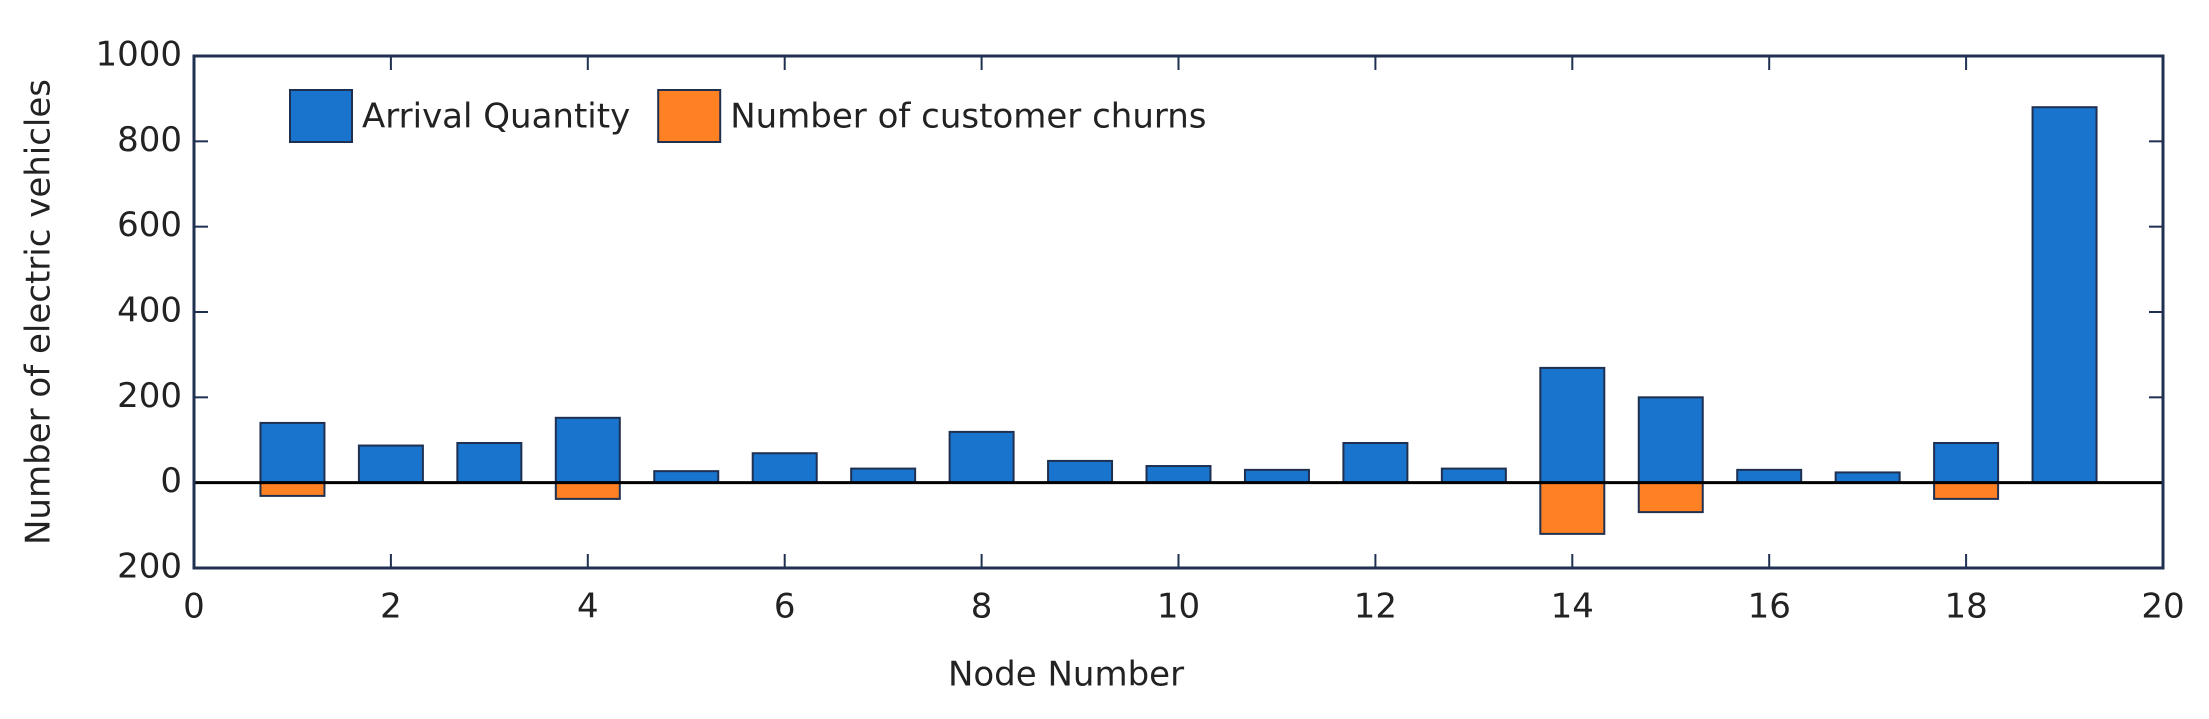 This screenshot has height=719, width=2209. Describe the element at coordinates (1375, 607) in the screenshot. I see `x-tick-label: 12` at that location.